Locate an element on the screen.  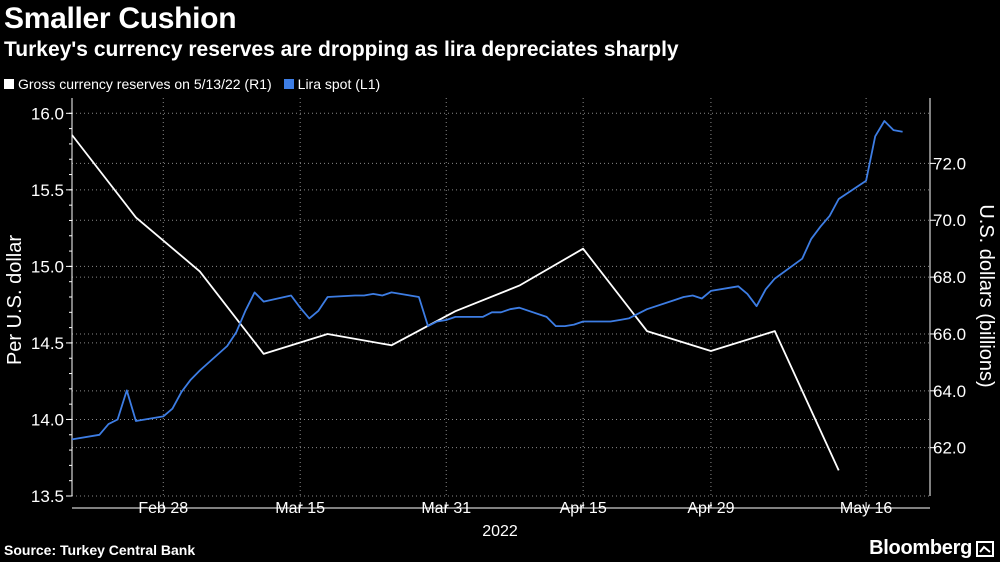
source-note: Source: Turkey Central Bank is located at coordinates (100, 550).